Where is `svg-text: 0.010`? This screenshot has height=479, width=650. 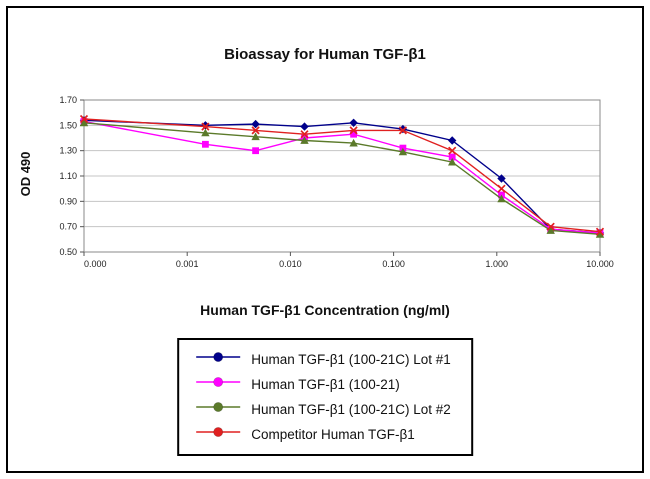 svg-text: 0.010 is located at coordinates (290, 264).